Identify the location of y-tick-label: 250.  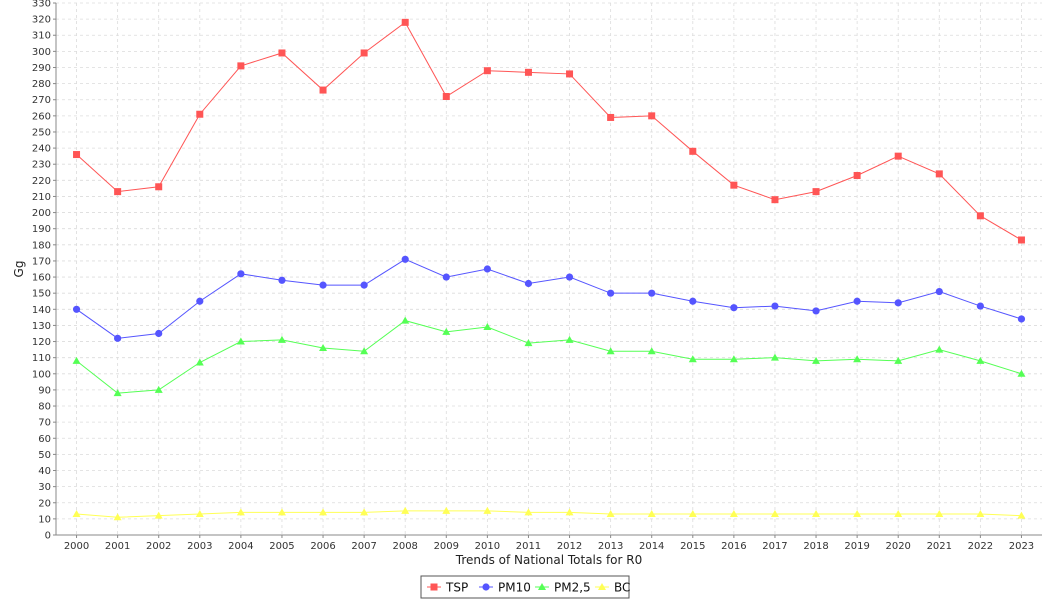
(41, 132).